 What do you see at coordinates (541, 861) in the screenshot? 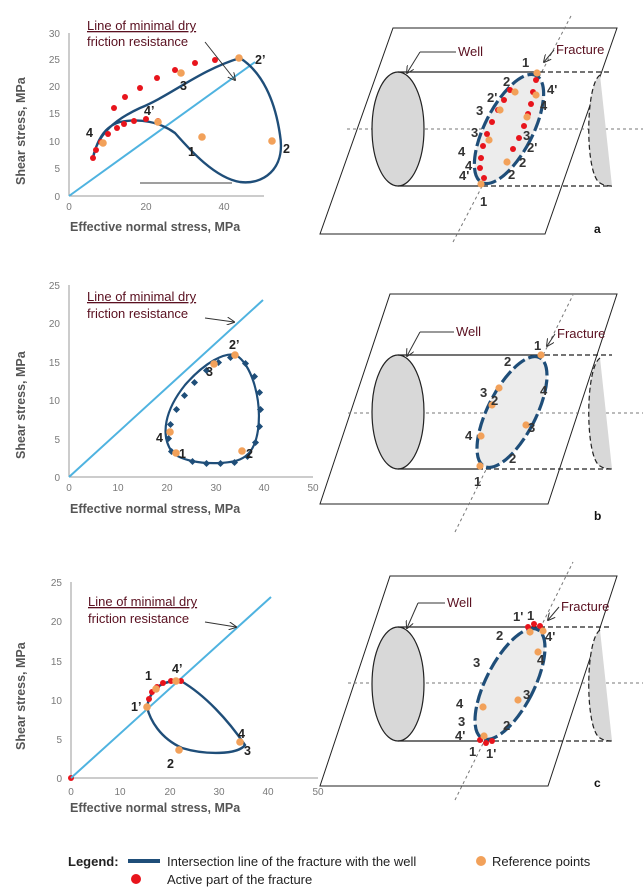
I see `legend-reference-label: Reference points` at bounding box center [541, 861].